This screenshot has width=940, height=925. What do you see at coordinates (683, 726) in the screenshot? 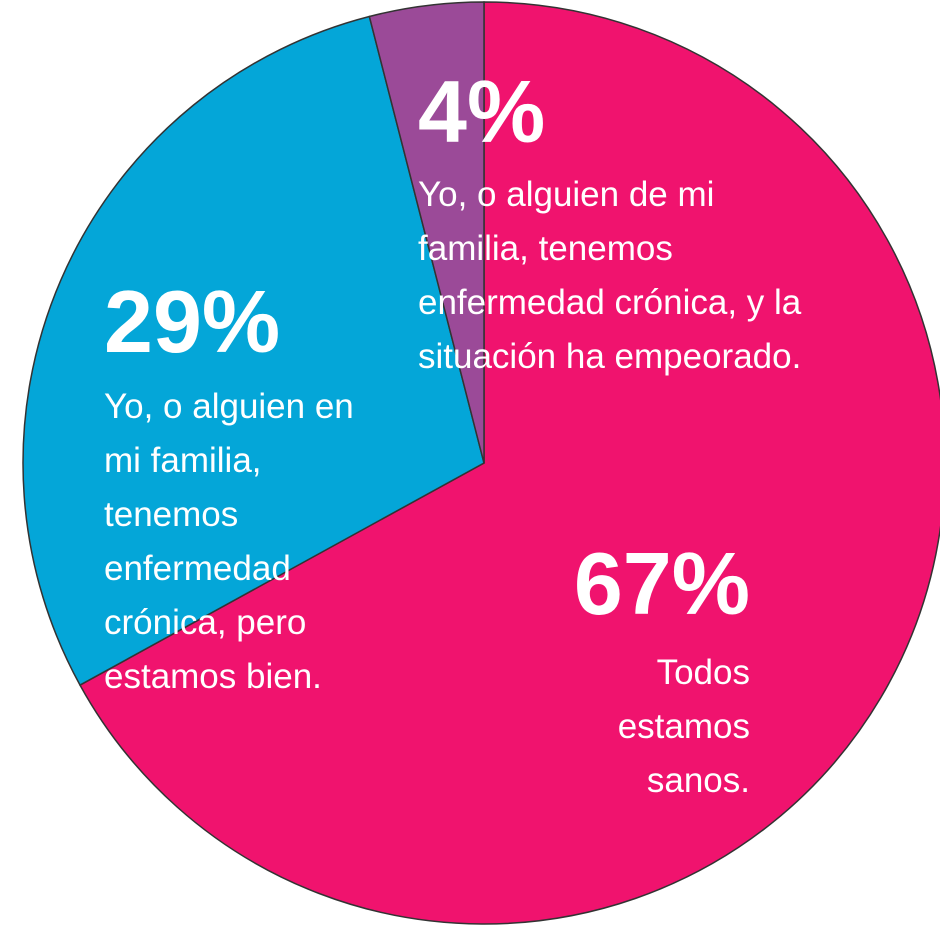
I see `slice-category-label: Todos estamos sanos.` at bounding box center [683, 726].